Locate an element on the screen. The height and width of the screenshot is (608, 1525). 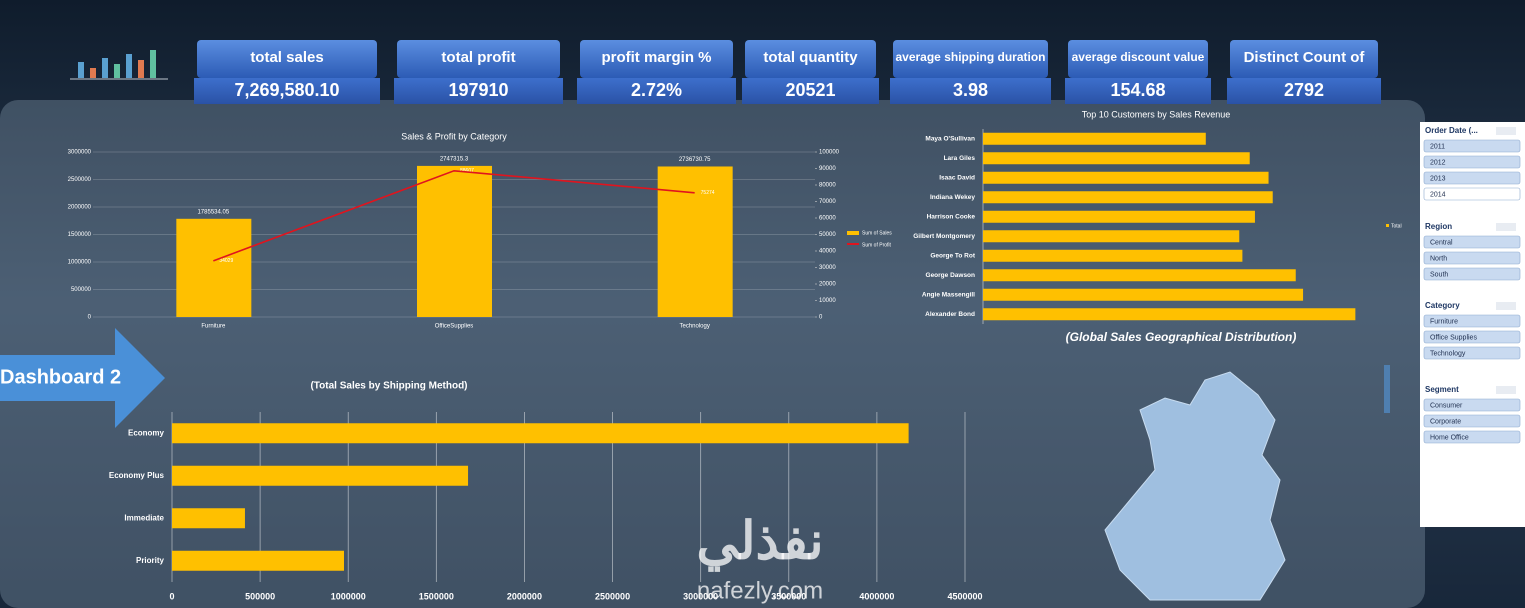
kpi-value: 2.72% is located at coordinates (656, 90).